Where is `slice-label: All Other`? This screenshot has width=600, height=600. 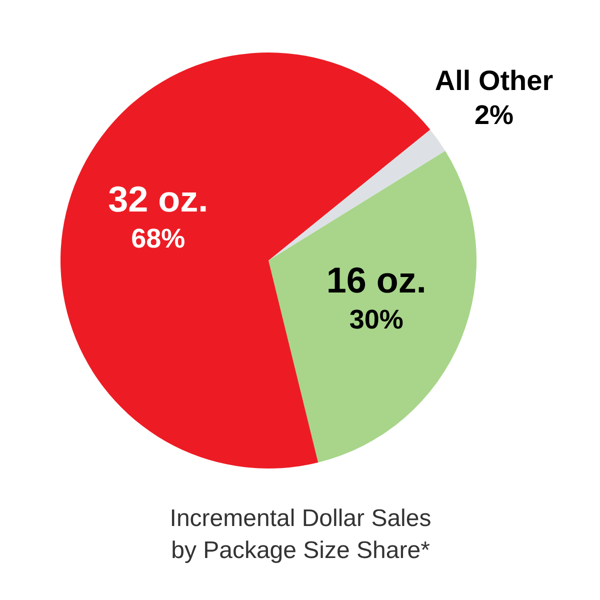 slice-label: All Other is located at coordinates (494, 80).